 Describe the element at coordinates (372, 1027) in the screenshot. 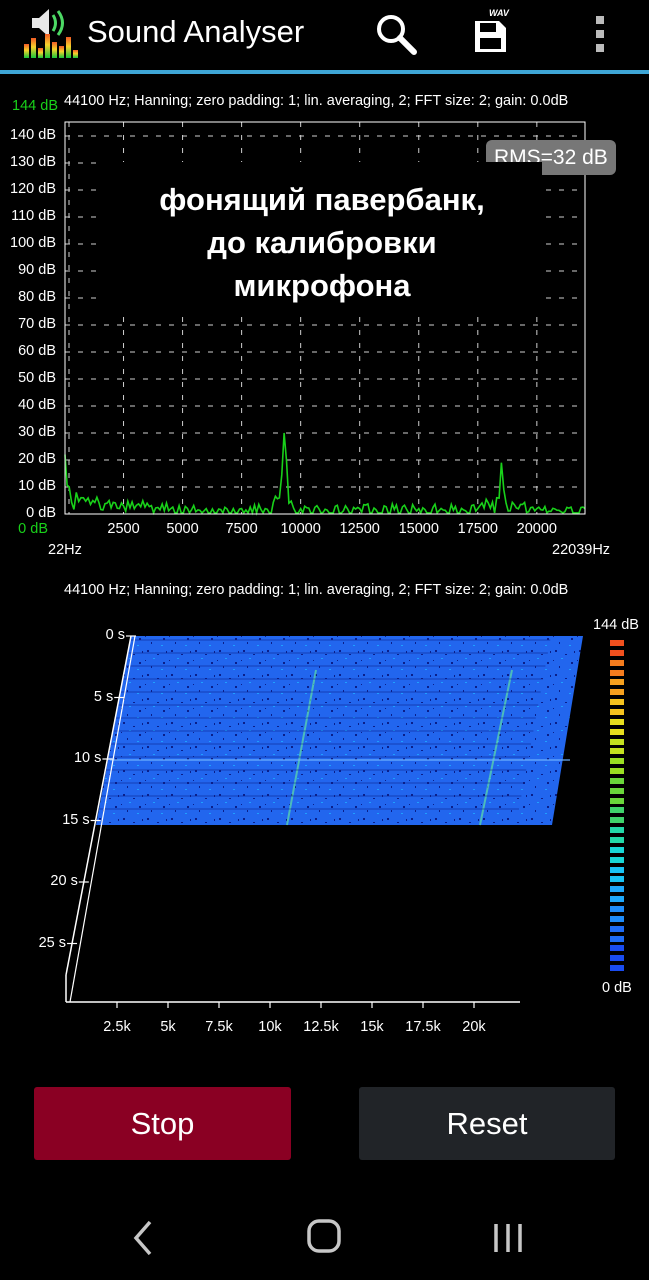

I see `spectrogram-freq-tick: 15k` at that location.